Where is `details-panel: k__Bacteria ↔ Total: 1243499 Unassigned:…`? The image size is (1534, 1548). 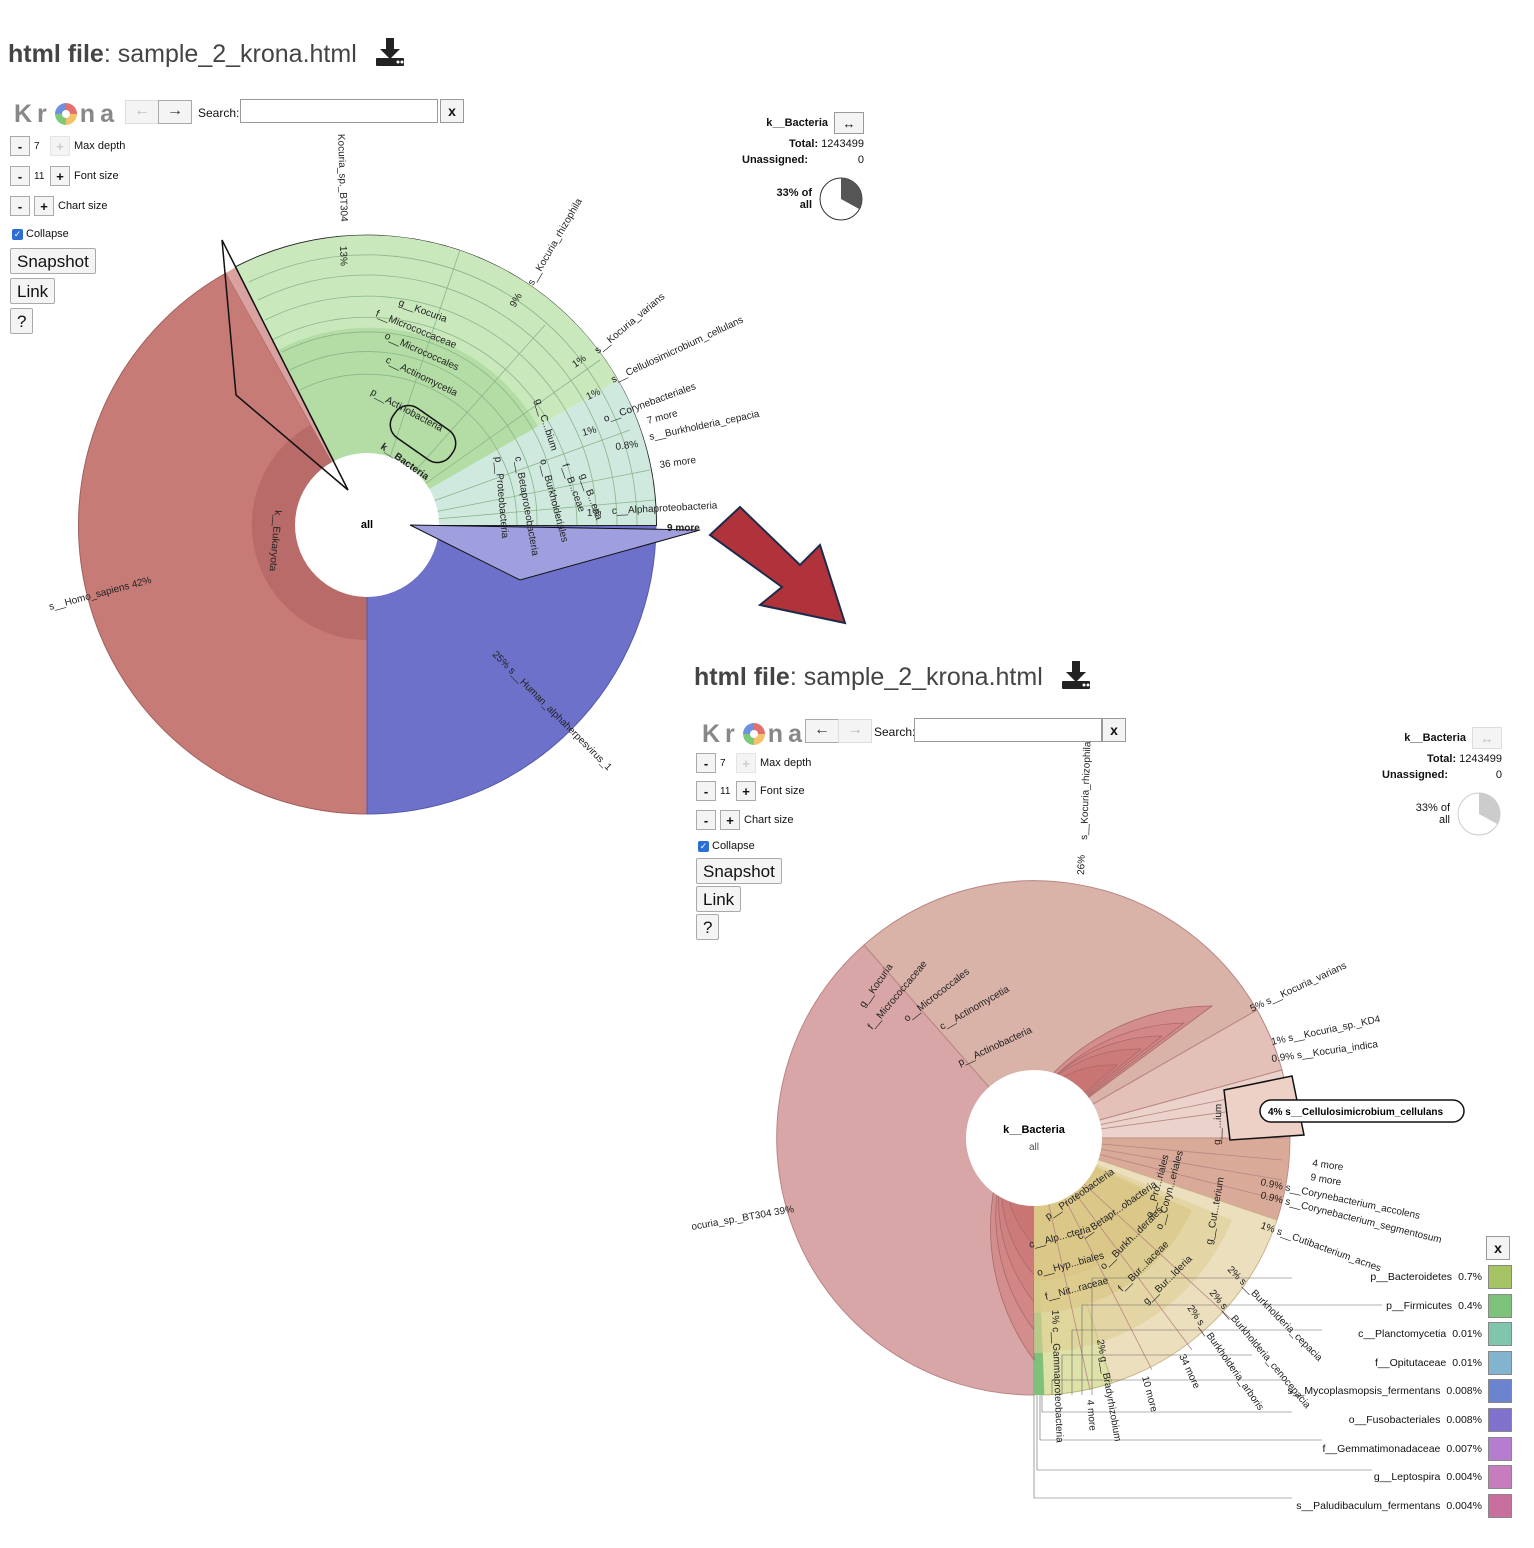 details-panel: k__Bacteria ↔ Total: 1243499 Unassigned:… is located at coordinates (1442, 782).